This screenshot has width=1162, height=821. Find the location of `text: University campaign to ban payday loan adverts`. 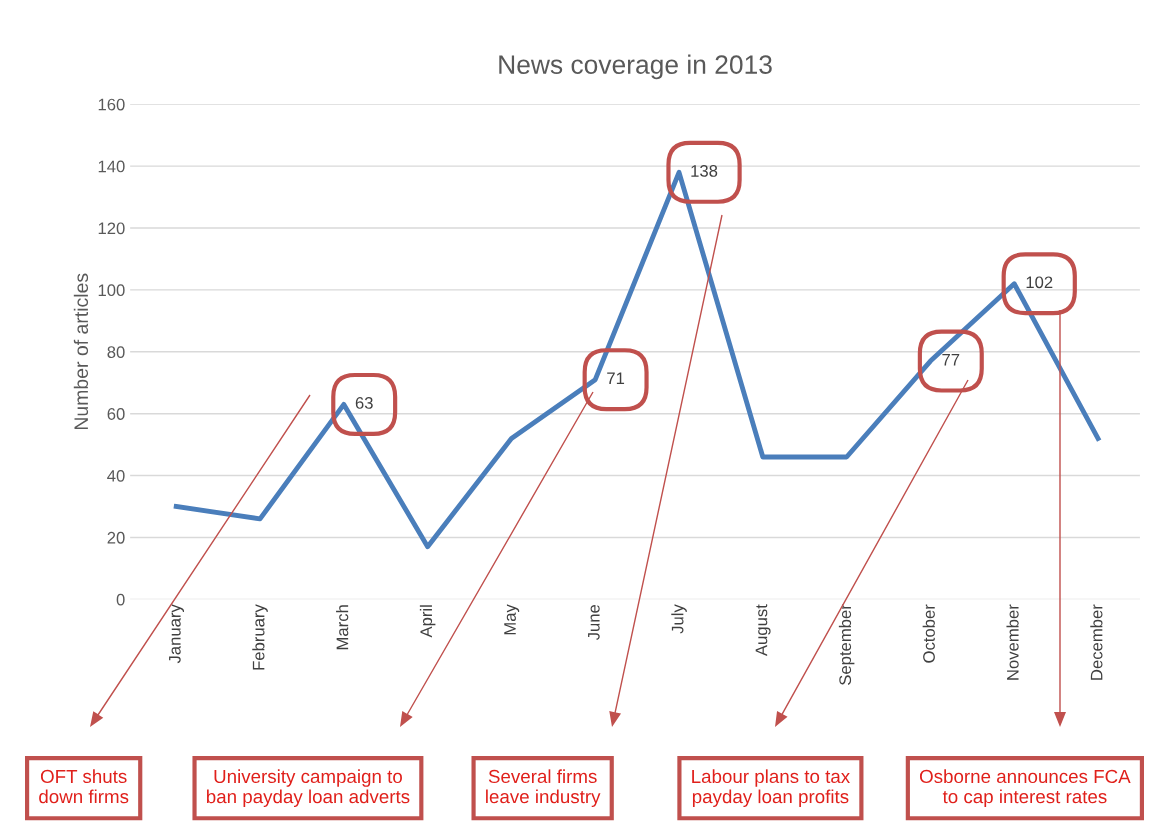

text: University campaign to ban payday loan adverts is located at coordinates (308, 788).